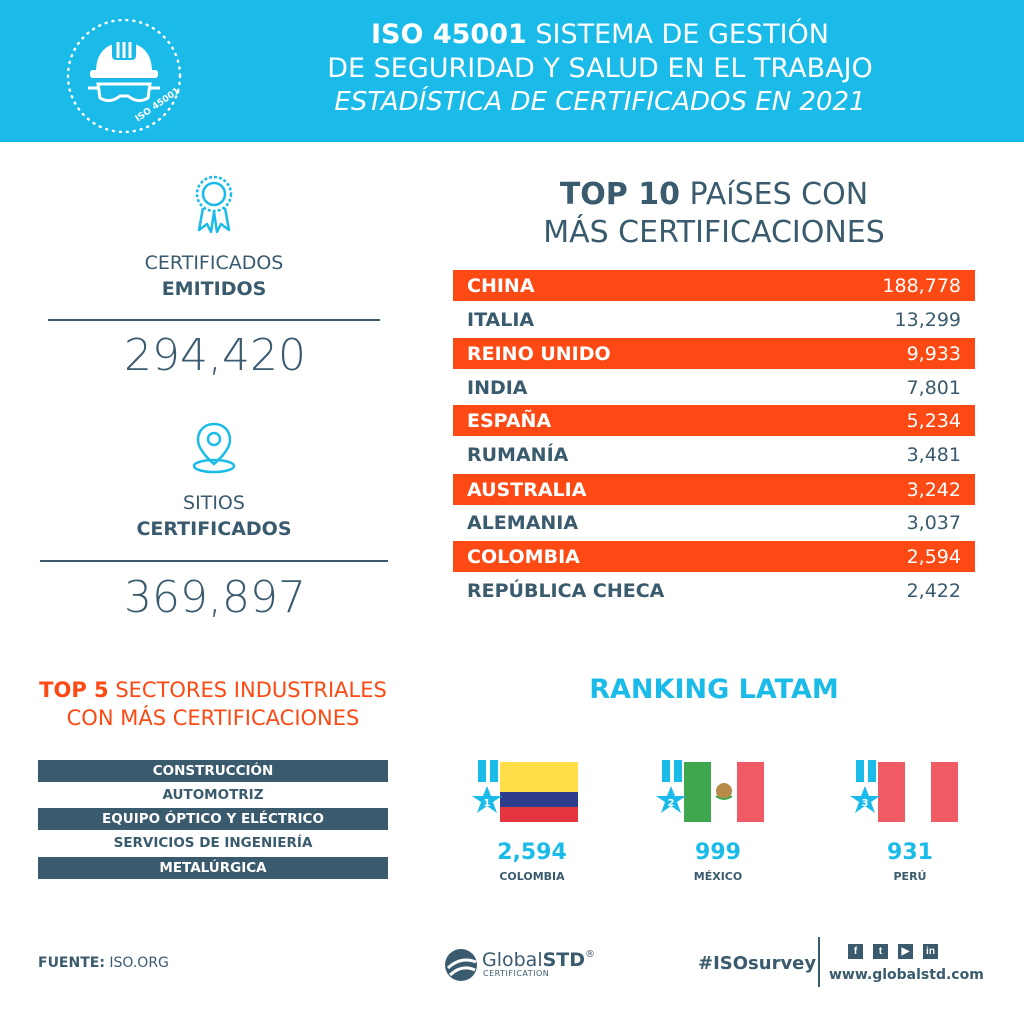 The image size is (1024, 1009). Describe the element at coordinates (714, 285) in the screenshot. I see `country-row: CHINA 188,778` at that location.